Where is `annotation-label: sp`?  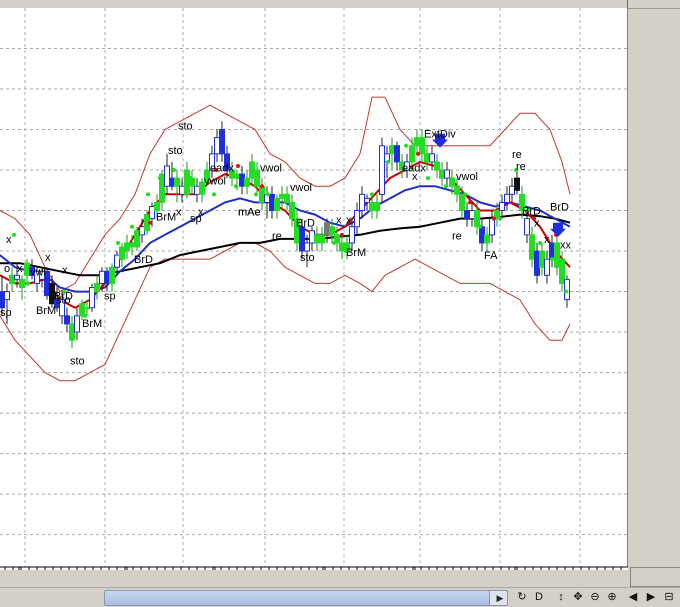 annotation-label: sp is located at coordinates (110, 297).